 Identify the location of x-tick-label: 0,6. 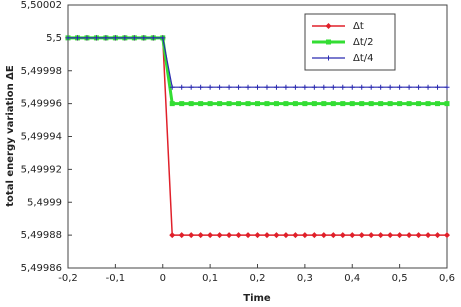
(447, 278).